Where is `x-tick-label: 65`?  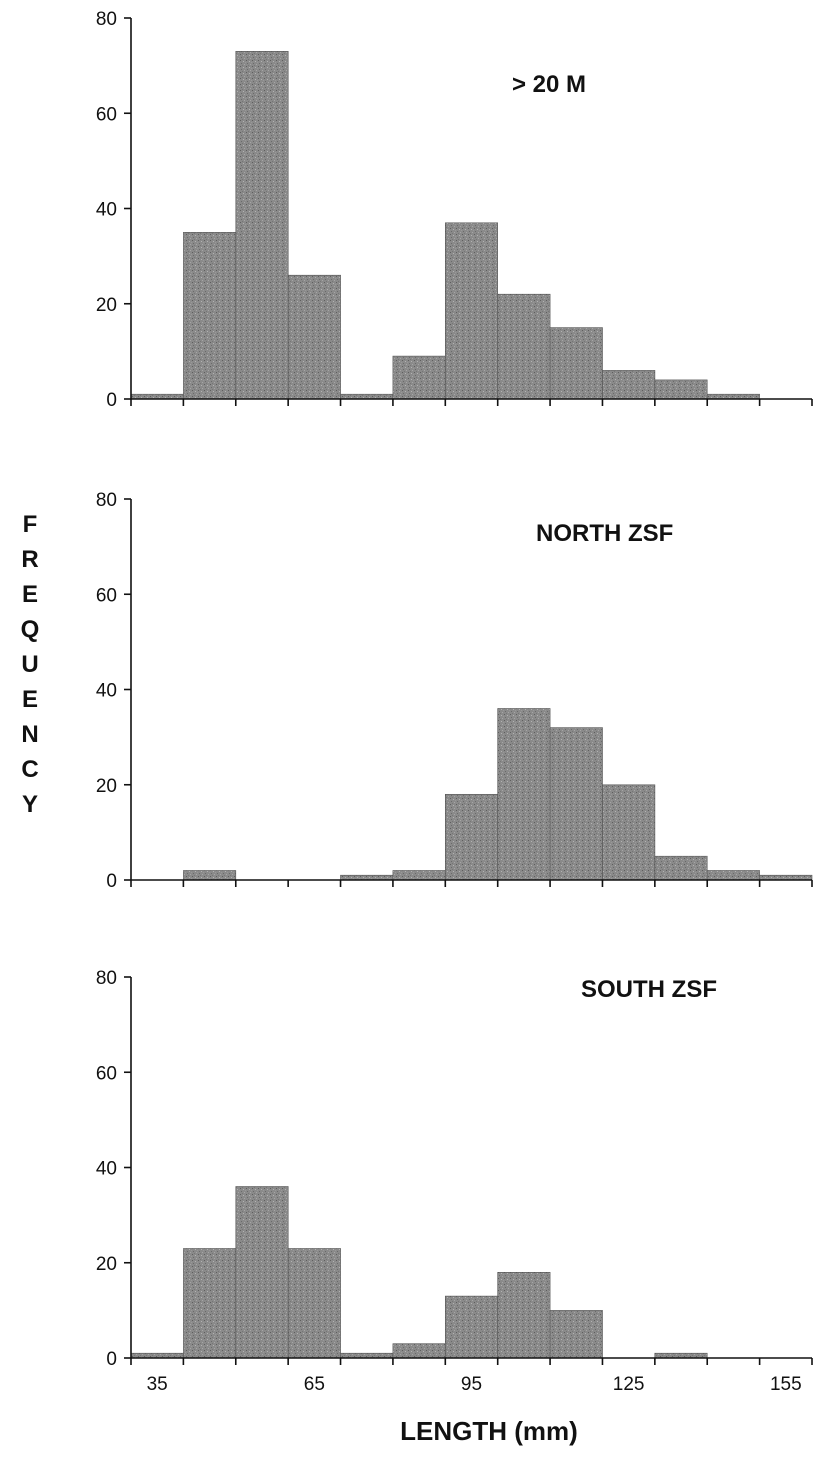 x-tick-label: 65 is located at coordinates (314, 1384).